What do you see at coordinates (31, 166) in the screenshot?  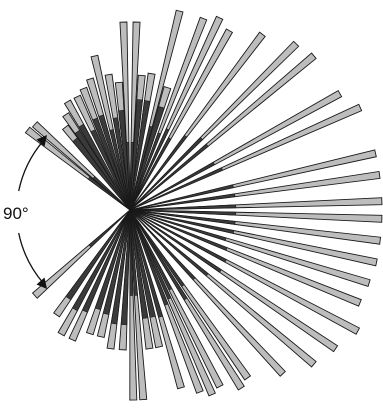 I see `angle-arc-upper` at bounding box center [31, 166].